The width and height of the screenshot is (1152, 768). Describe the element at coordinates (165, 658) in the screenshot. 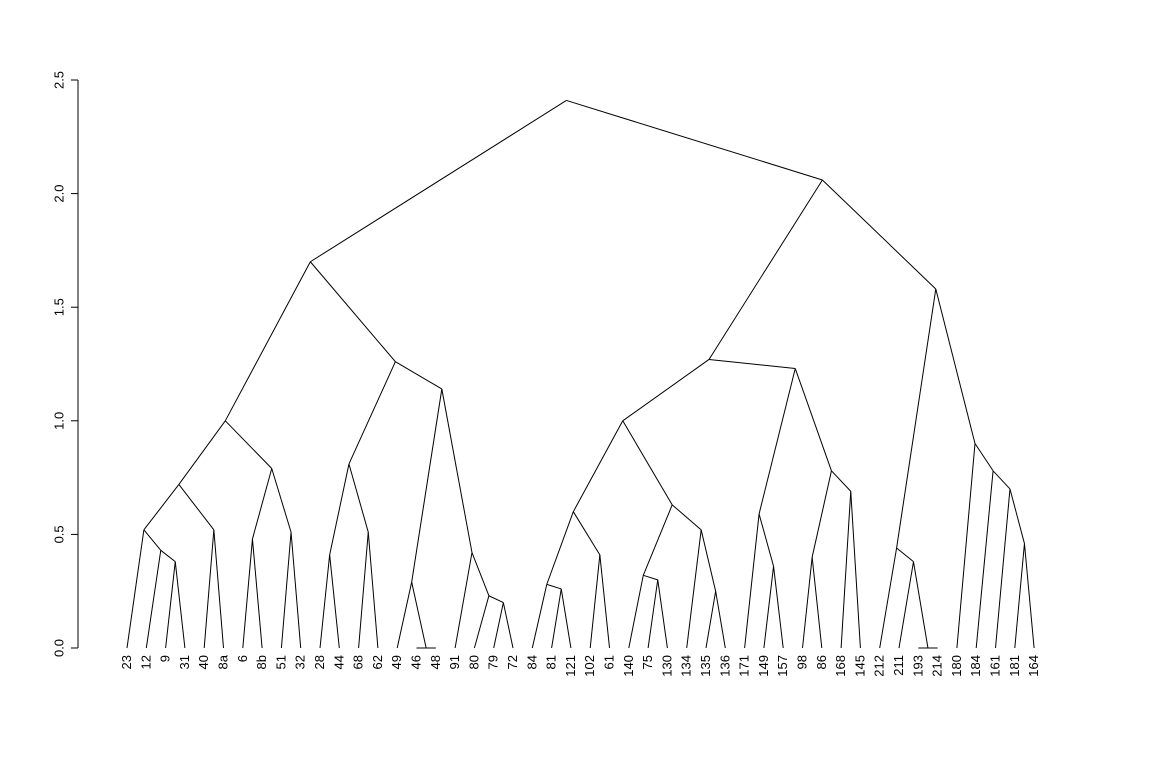

I see `leaf-label: 9` at that location.